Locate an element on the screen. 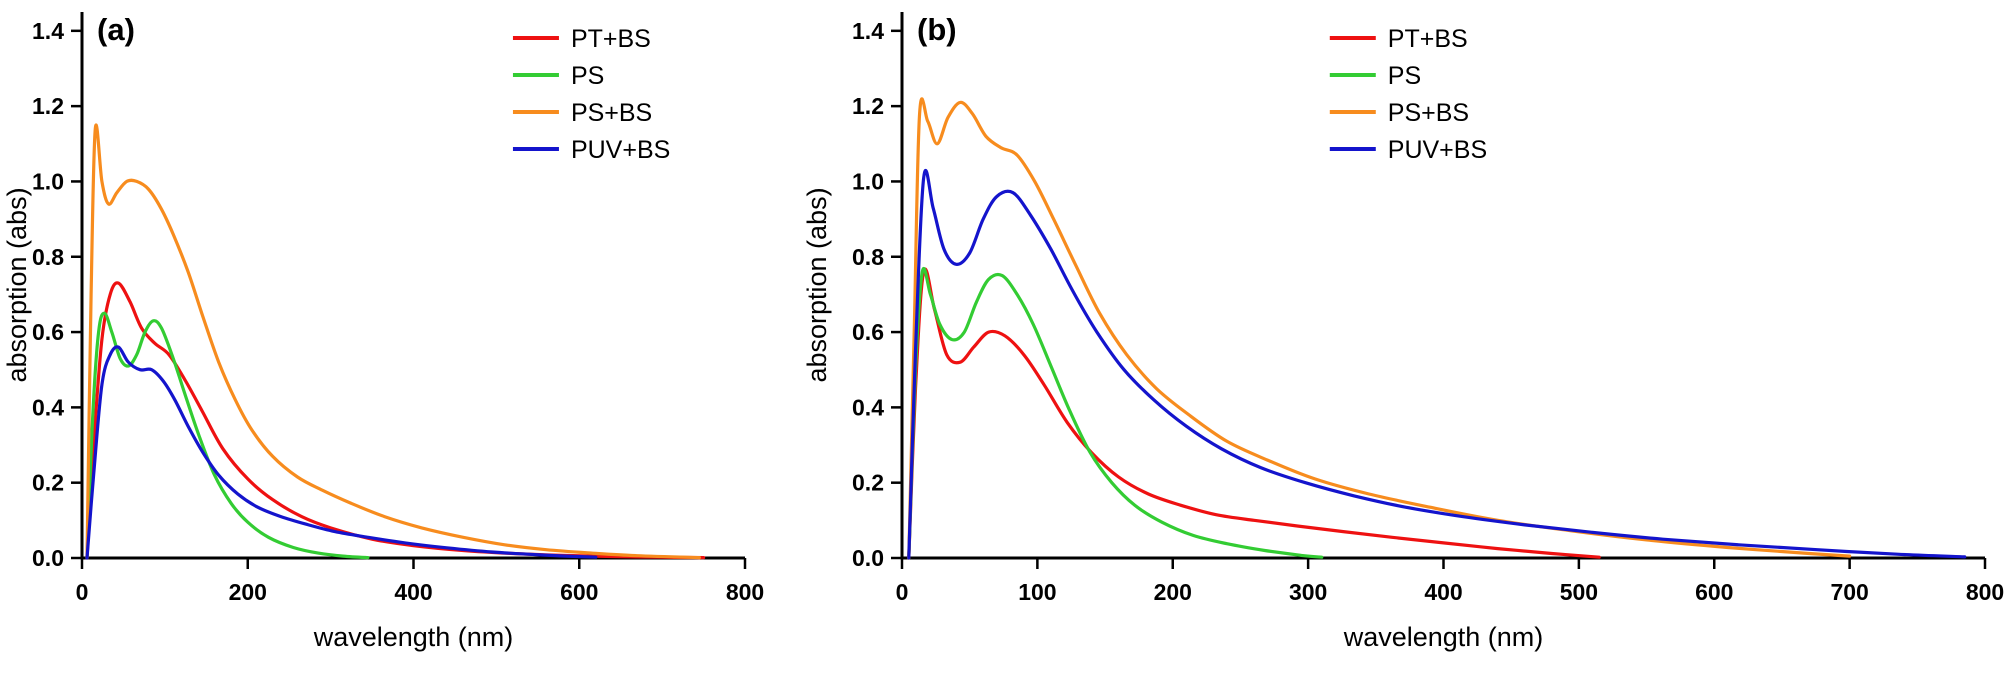  panel-label: (b) is located at coordinates (937, 29).